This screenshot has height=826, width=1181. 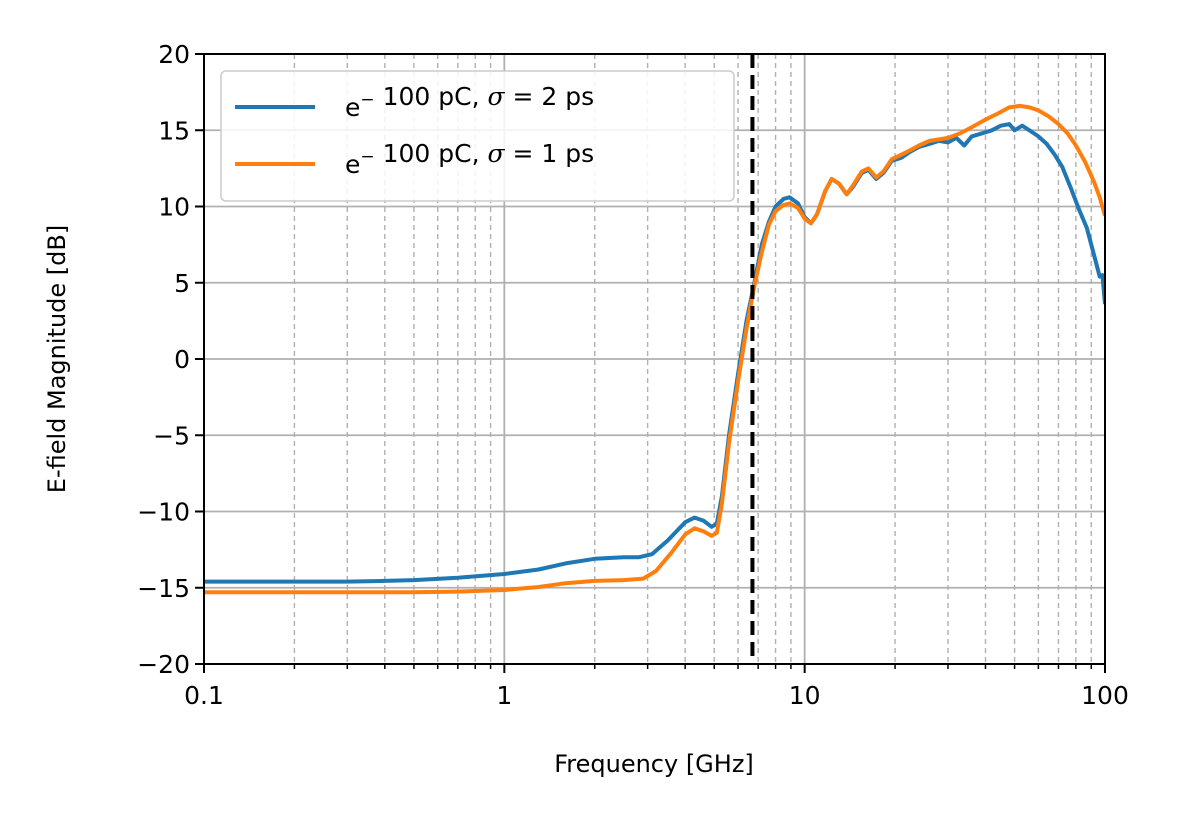 What do you see at coordinates (805, 695) in the screenshot?
I see `x-tick-label: 10` at bounding box center [805, 695].